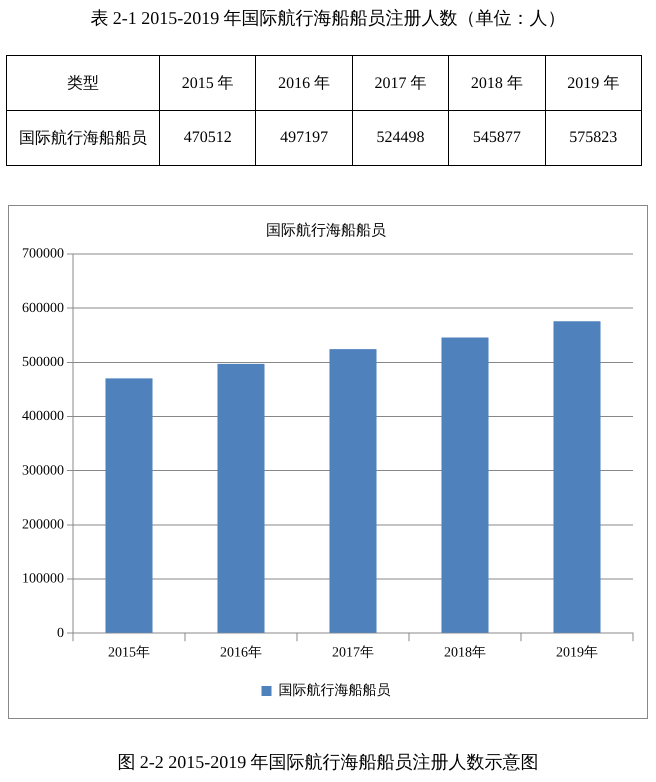  Describe the element at coordinates (43, 416) in the screenshot. I see `y-tick-label: 400000` at that location.